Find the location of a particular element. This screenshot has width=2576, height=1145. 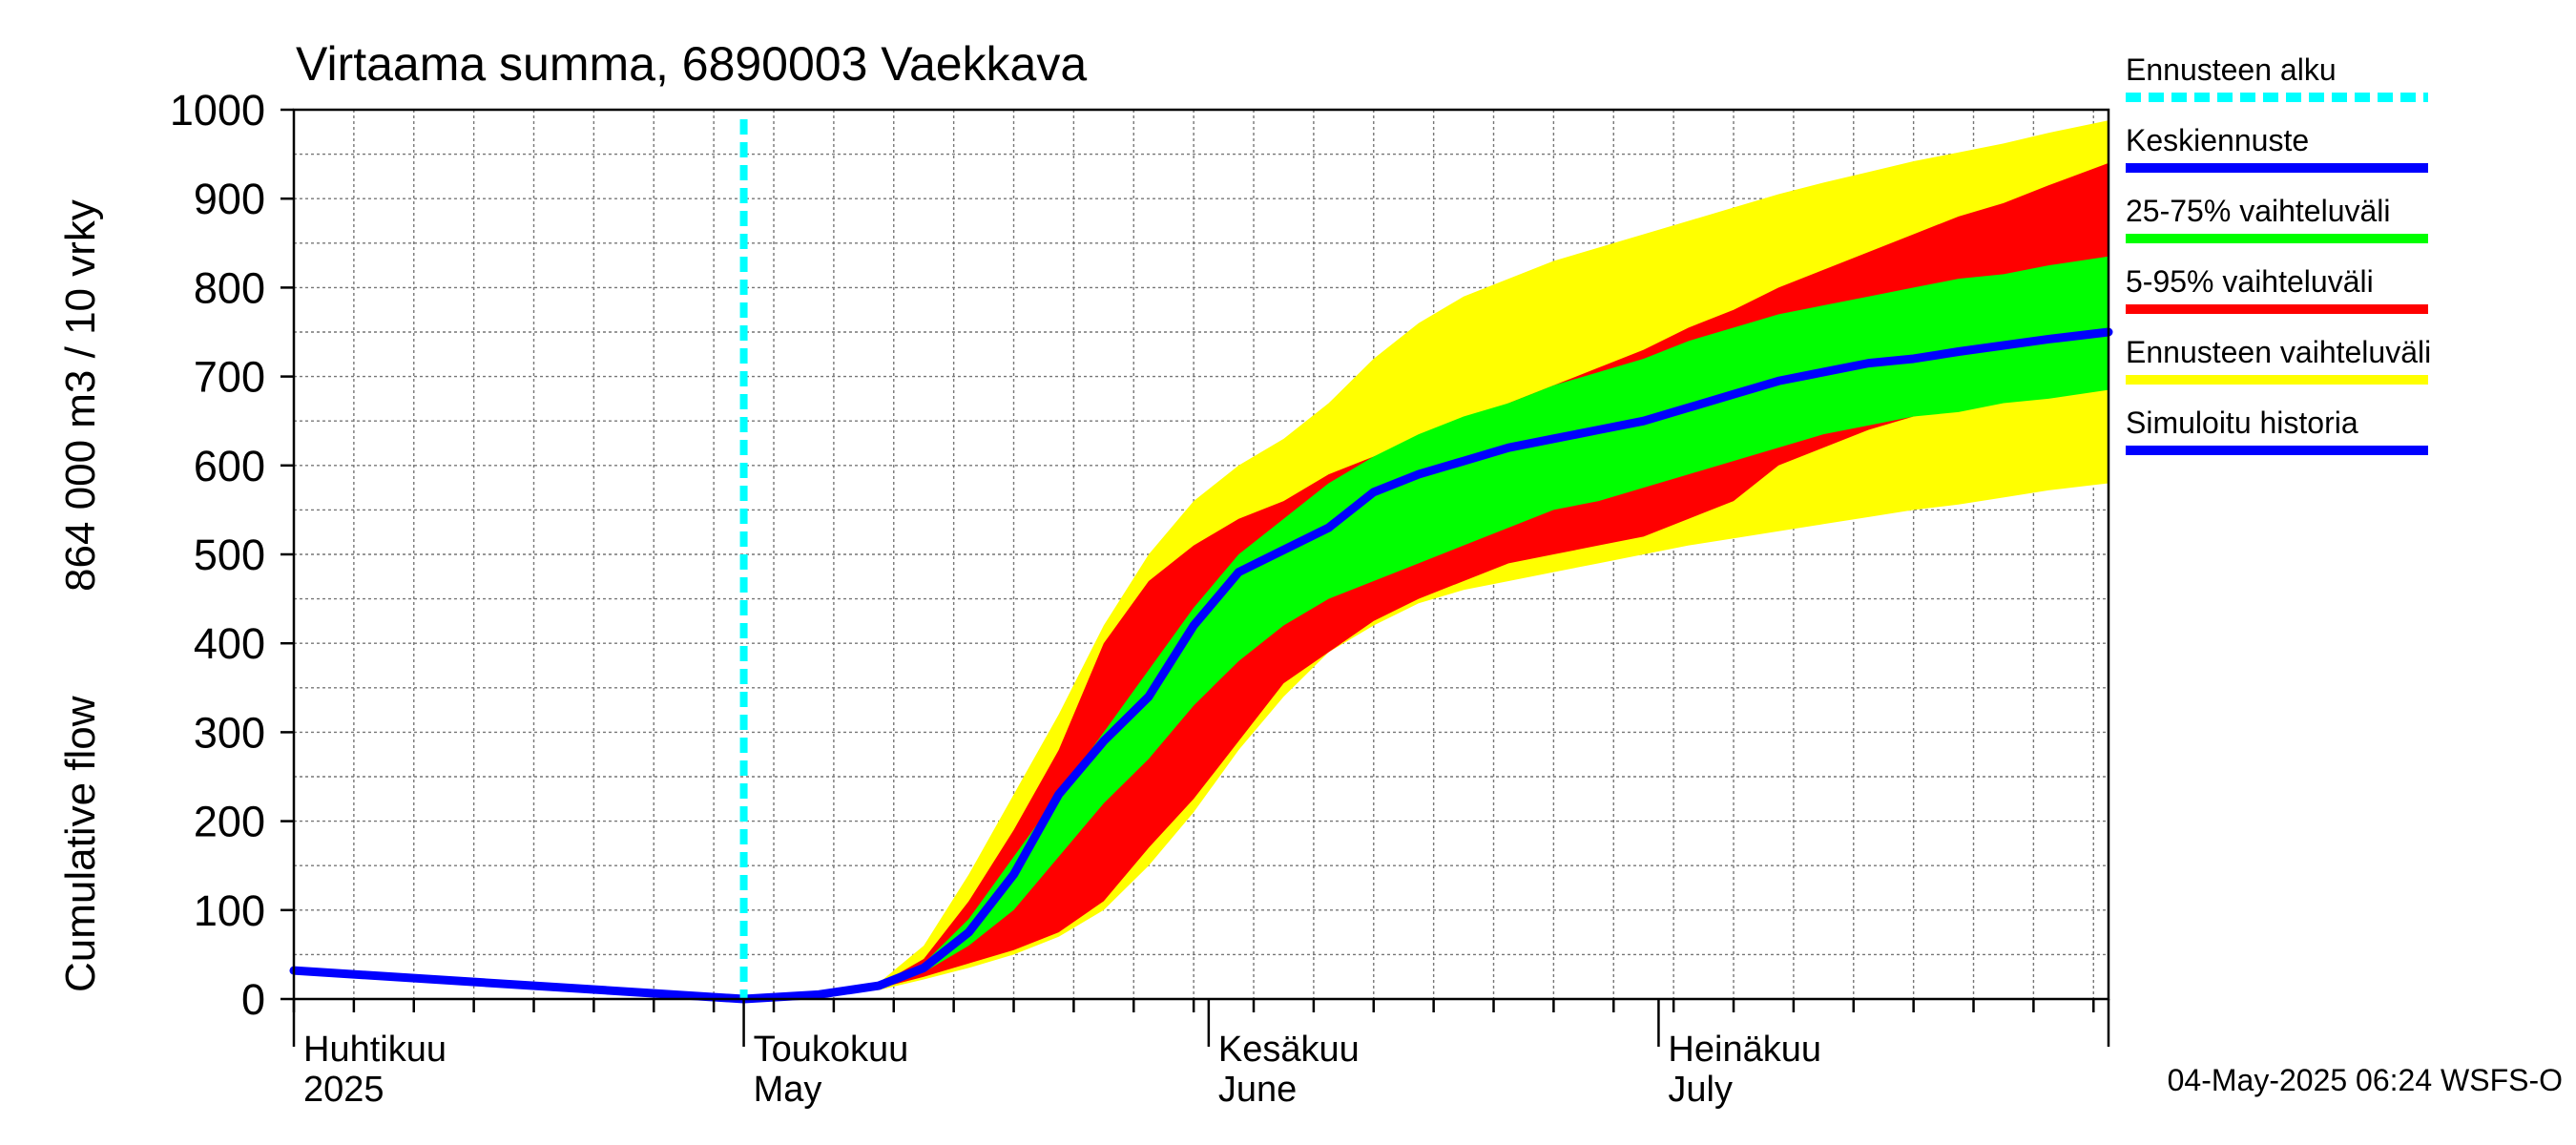

legend-label: 5-95% vaihteluväli is located at coordinates (2250, 282).